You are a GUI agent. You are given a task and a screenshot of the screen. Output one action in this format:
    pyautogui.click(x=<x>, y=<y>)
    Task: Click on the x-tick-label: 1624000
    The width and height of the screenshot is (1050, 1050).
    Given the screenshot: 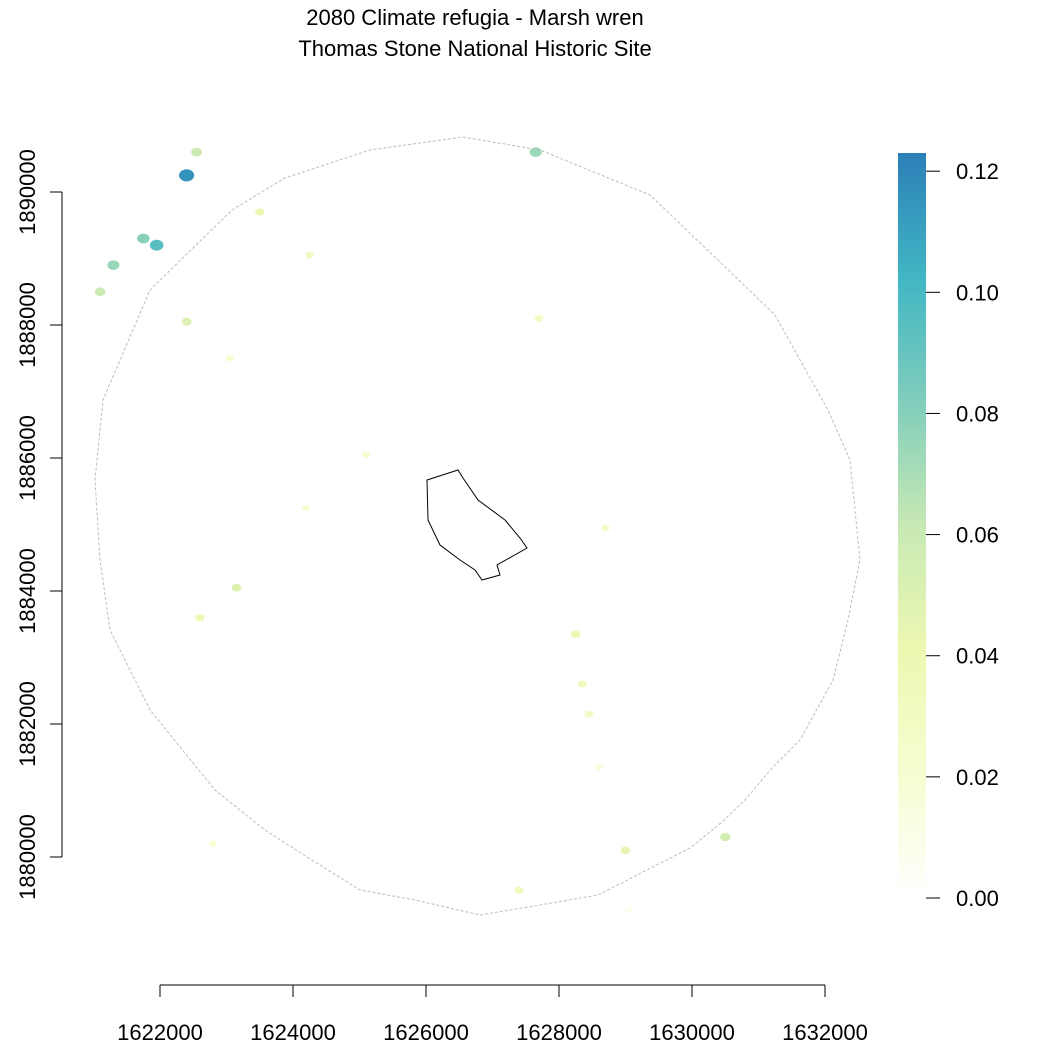 What is the action you would take?
    pyautogui.click(x=293, y=1032)
    